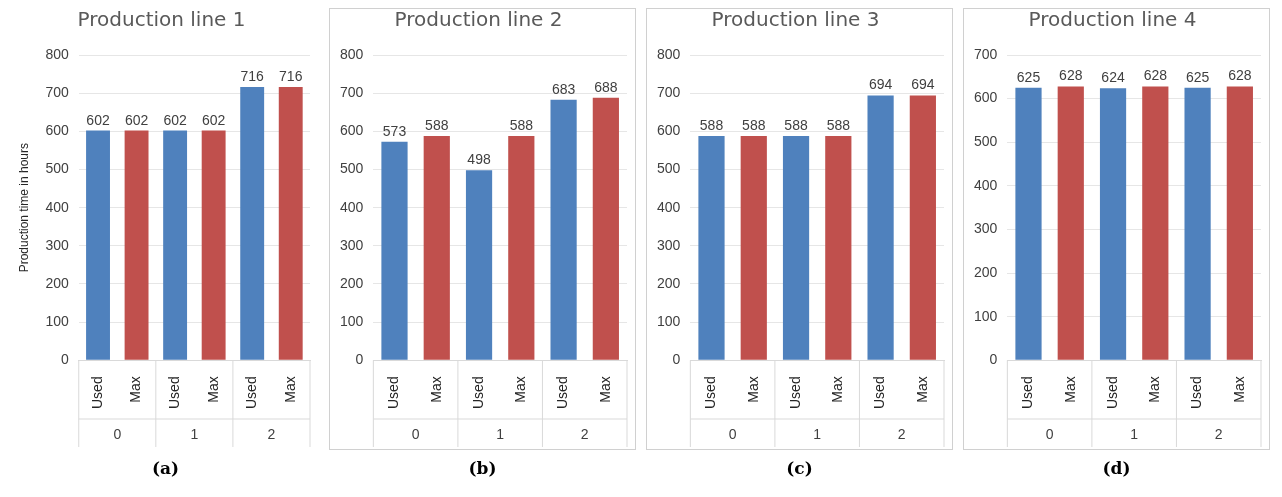  I want to click on data-label: 625, so click(1028, 76).